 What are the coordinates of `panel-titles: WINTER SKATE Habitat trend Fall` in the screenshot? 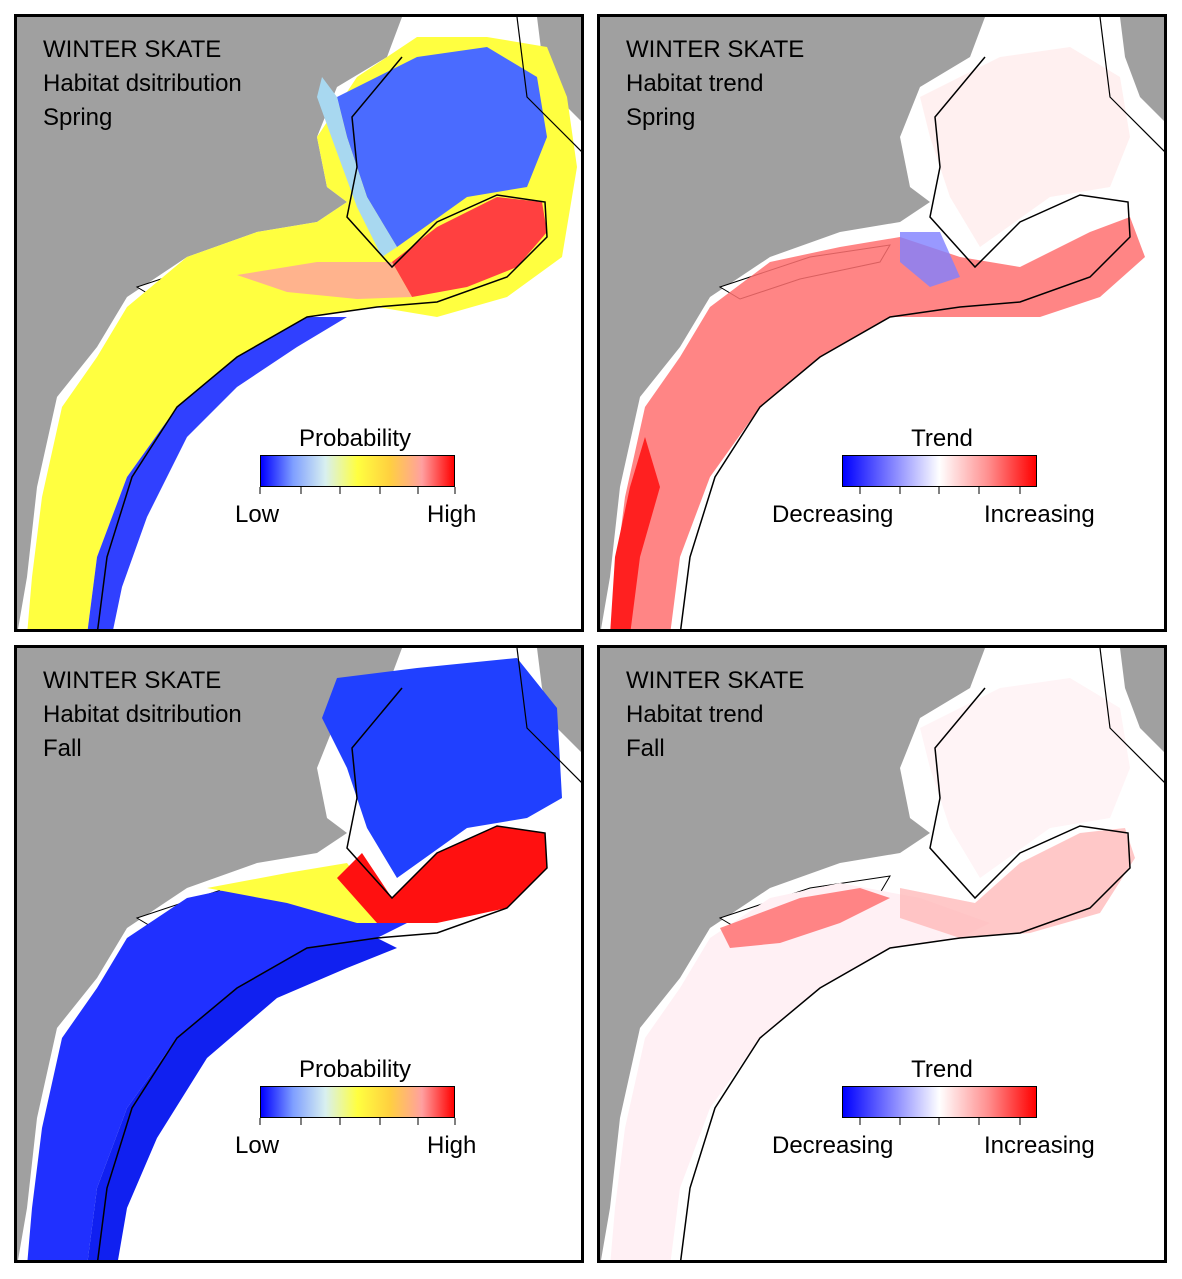 It's located at (715, 715).